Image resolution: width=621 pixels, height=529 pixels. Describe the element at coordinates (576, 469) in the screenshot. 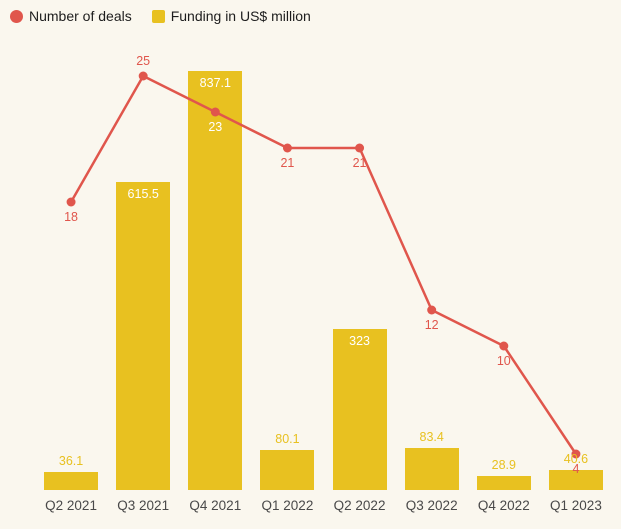

I see `deals-value-label: 4` at that location.